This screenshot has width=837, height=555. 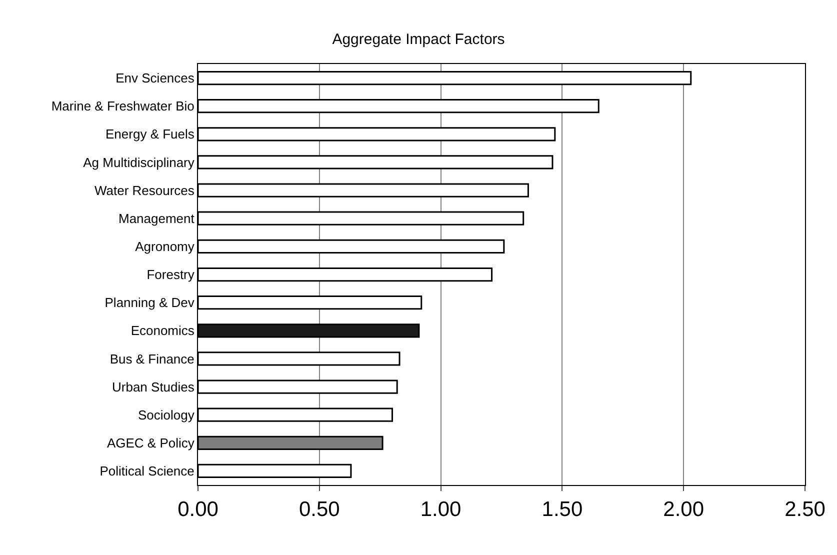 I want to click on x-tick-label: 1.00, so click(x=441, y=510).